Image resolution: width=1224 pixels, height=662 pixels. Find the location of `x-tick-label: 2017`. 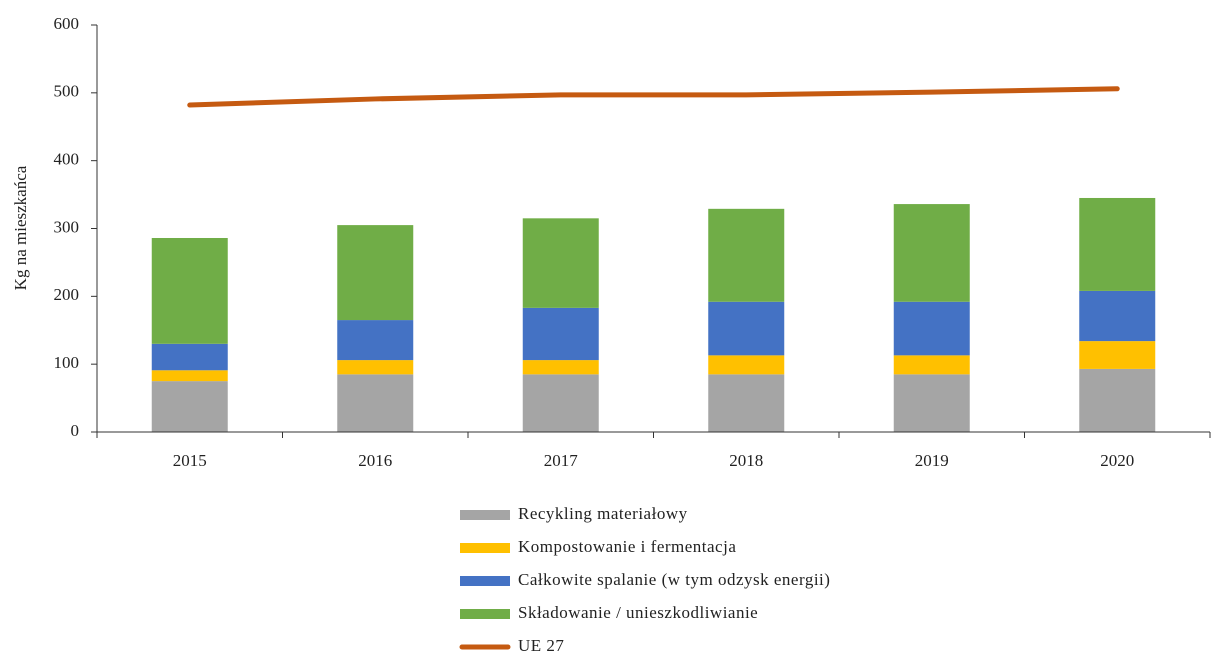

x-tick-label: 2017 is located at coordinates (561, 460).